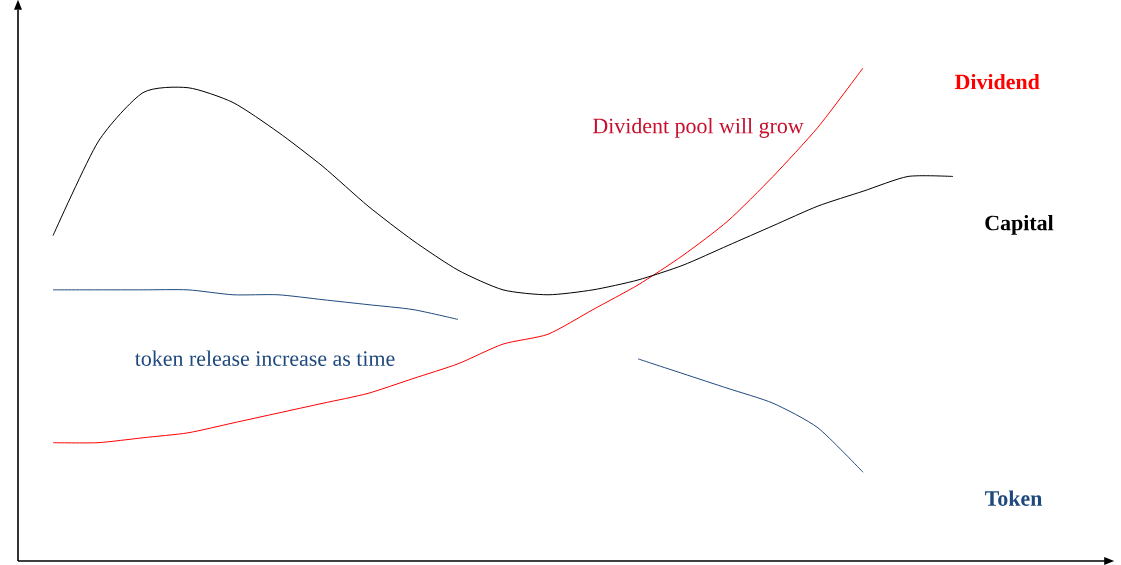 Image resolution: width=1121 pixels, height=565 pixels. I want to click on text: Capital, so click(1019, 224).